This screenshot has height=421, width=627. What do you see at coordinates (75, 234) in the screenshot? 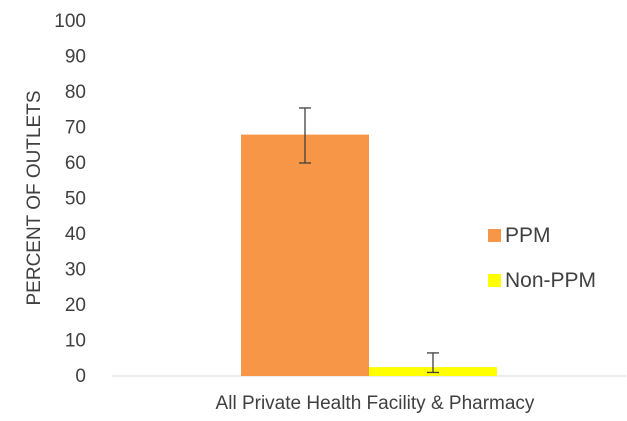
I see `y-tick-label: 40` at bounding box center [75, 234].